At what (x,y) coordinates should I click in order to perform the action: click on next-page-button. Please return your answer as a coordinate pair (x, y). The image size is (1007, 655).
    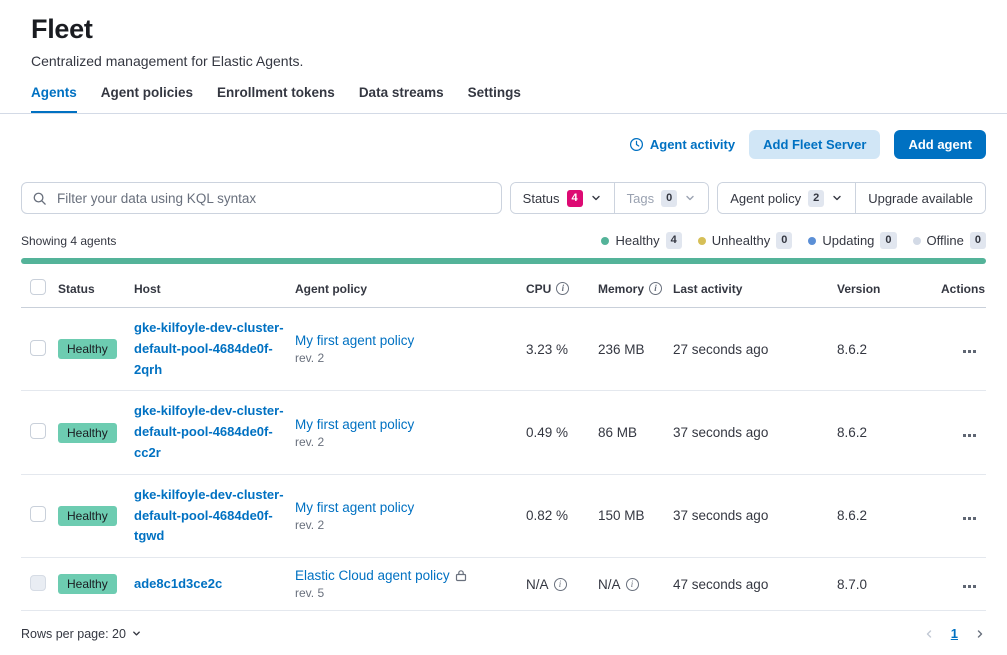
    Looking at the image, I should click on (980, 634).